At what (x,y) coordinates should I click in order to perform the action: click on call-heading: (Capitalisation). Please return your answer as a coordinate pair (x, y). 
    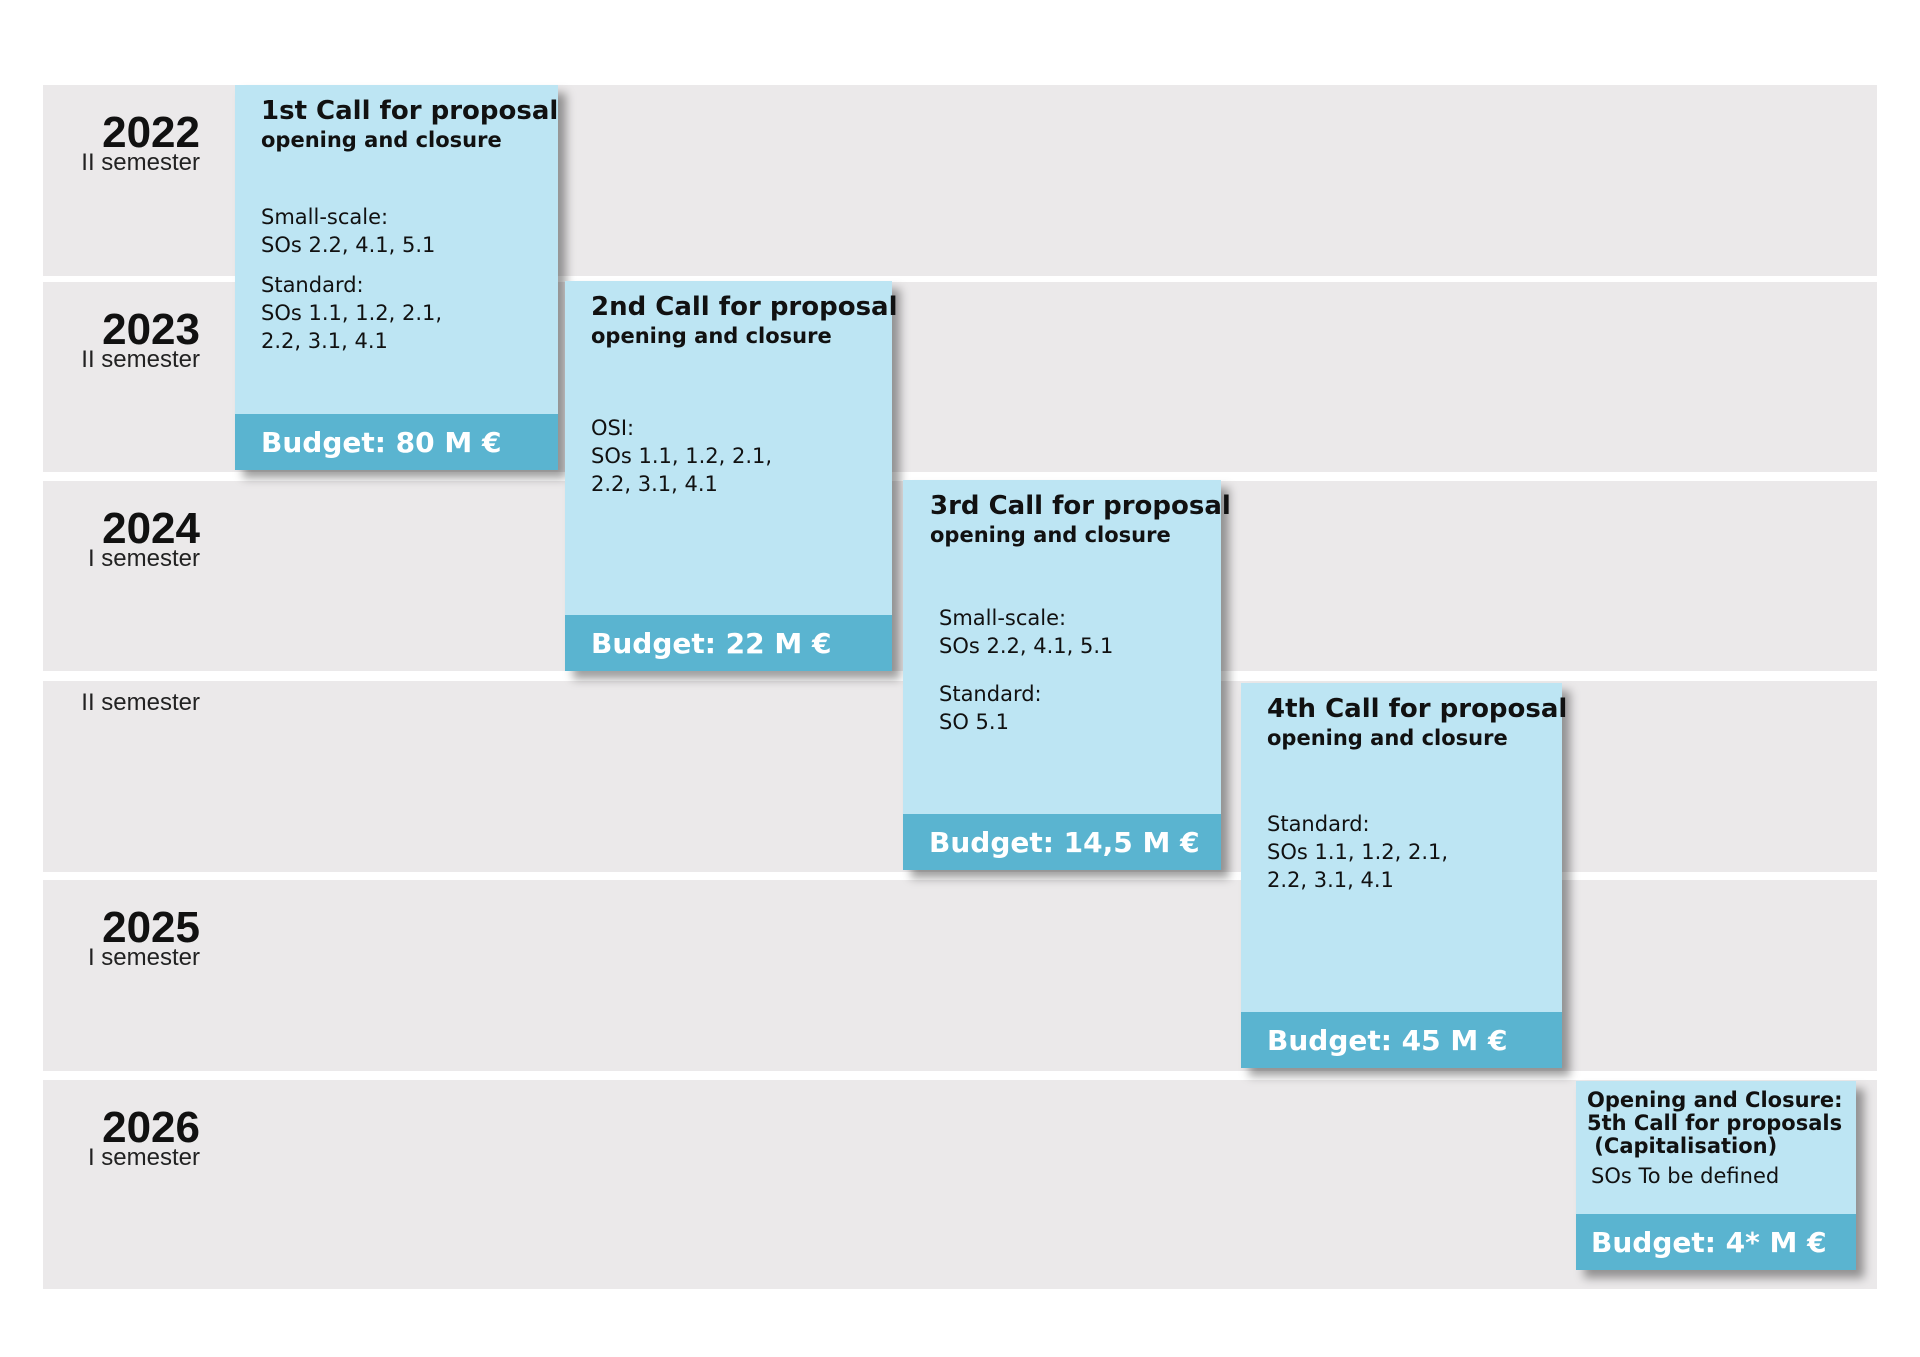
    Looking at the image, I should click on (1682, 1146).